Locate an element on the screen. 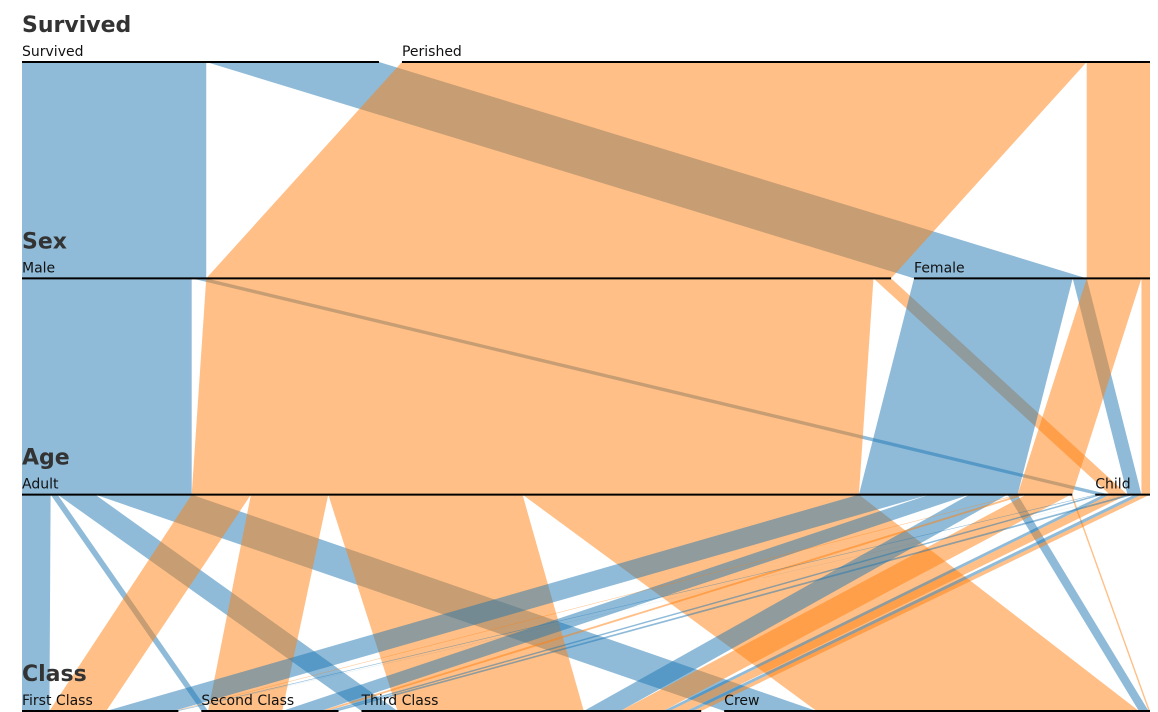 The image size is (1158, 712). category-label: Second Class is located at coordinates (247, 701).